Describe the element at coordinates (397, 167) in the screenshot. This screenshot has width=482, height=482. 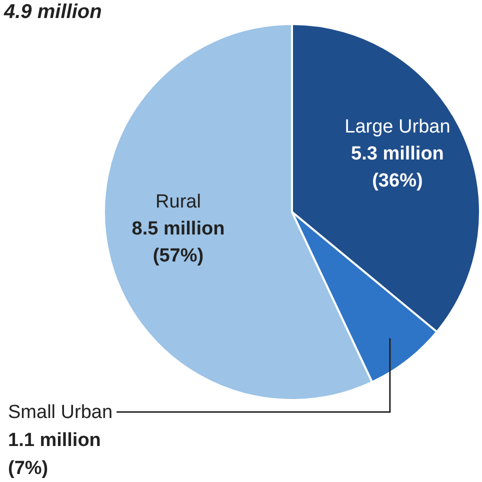
I see `data-label: 5.3 million (36%)` at that location.